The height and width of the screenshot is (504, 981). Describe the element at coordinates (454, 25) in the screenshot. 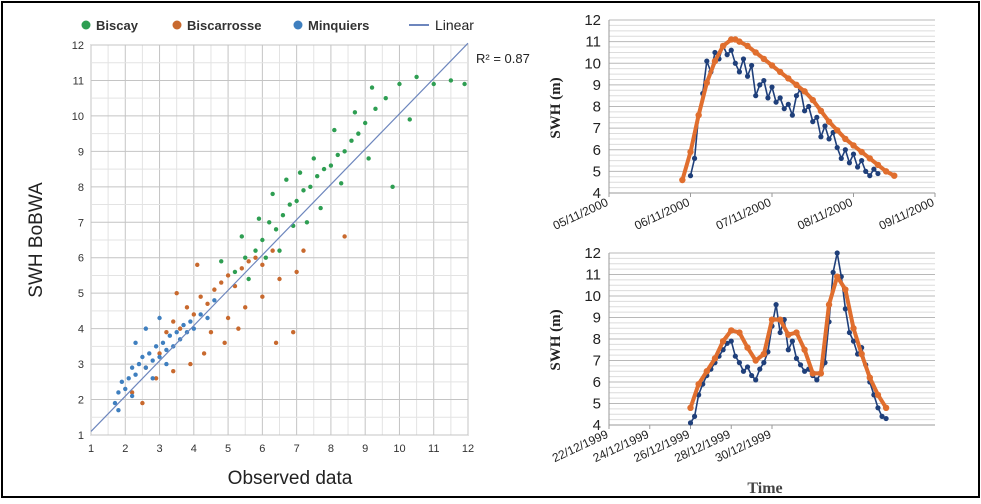

I see `legend-label: Linear` at that location.